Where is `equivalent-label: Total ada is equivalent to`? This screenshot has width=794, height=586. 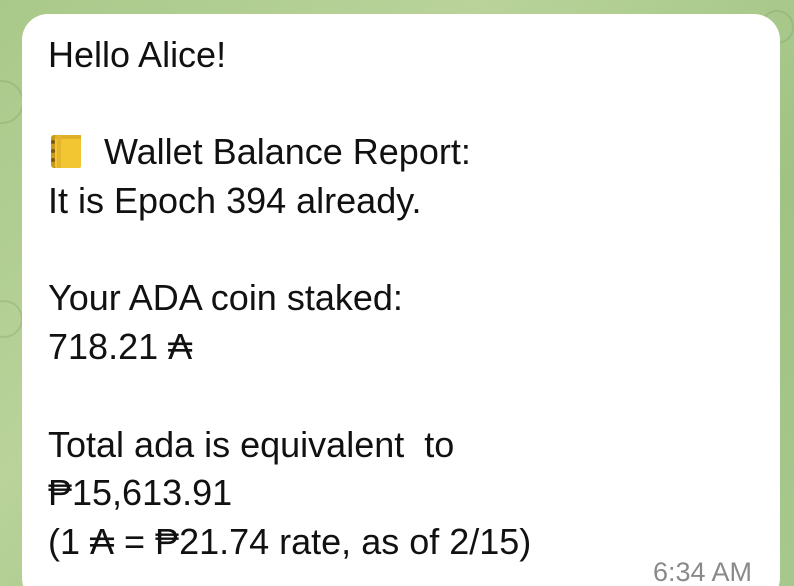 equivalent-label: Total ada is equivalent to is located at coordinates (251, 444).